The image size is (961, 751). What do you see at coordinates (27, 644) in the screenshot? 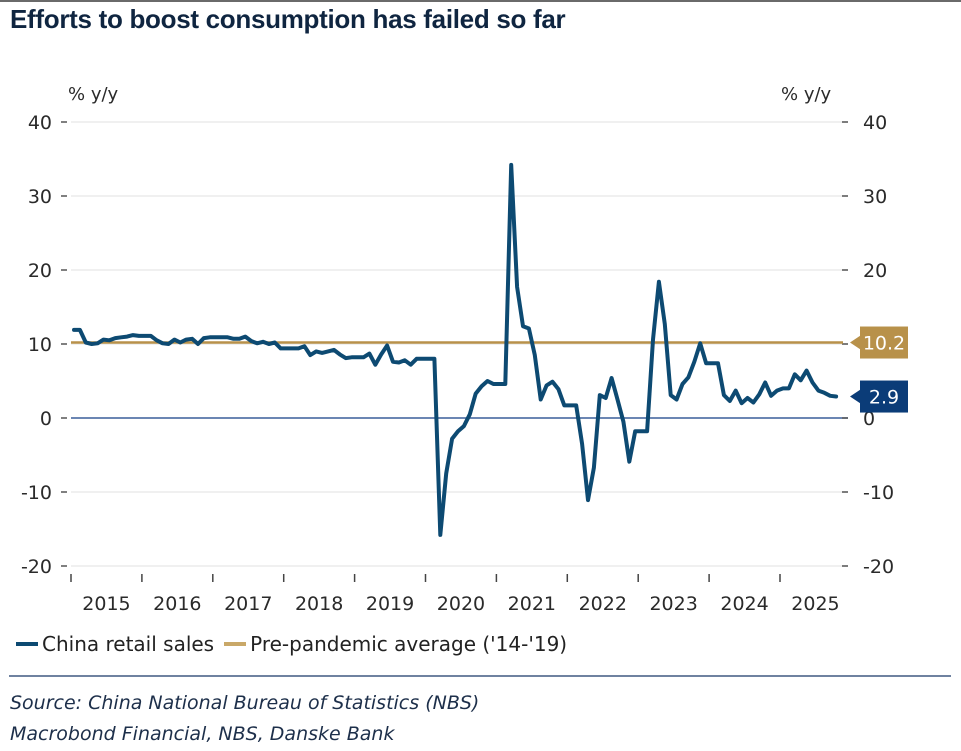
I see `legend-swatch-retail-sales` at bounding box center [27, 644].